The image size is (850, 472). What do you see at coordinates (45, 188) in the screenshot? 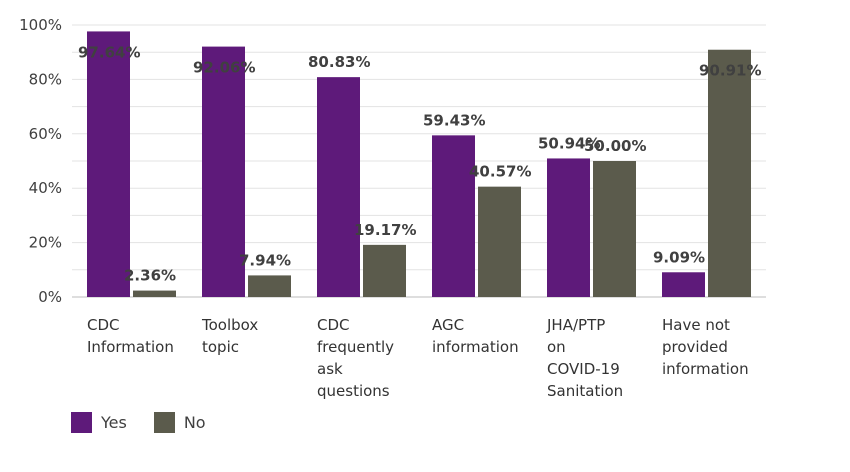
I see `y-tick-label: 40%` at bounding box center [45, 188].